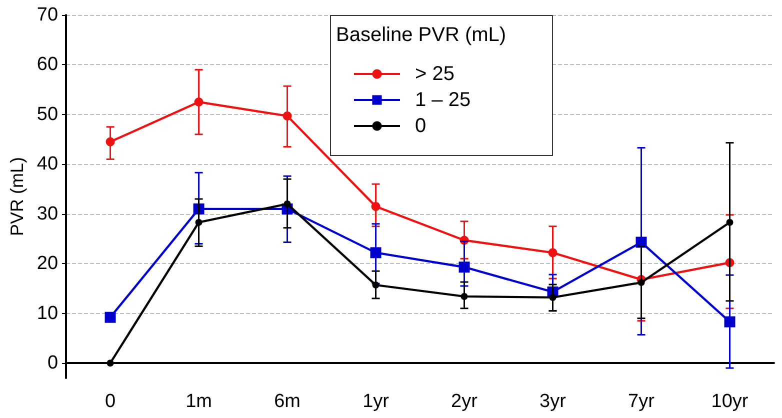 The height and width of the screenshot is (418, 782). What do you see at coordinates (421, 35) in the screenshot?
I see `legend-title: Baseline PVR (mL)` at bounding box center [421, 35].